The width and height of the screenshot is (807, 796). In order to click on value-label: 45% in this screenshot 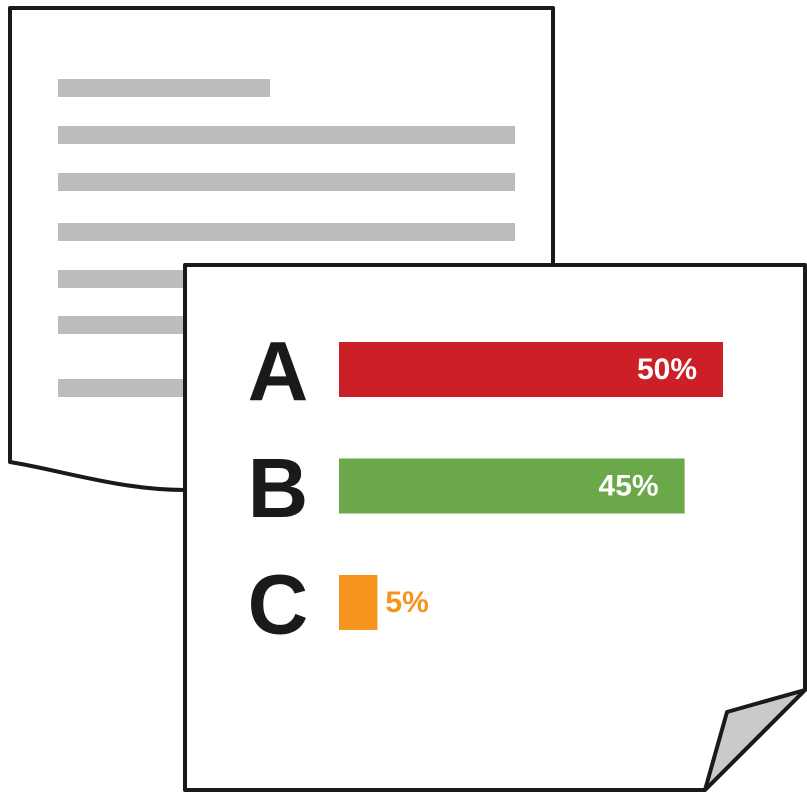, I will do `click(629, 486)`.